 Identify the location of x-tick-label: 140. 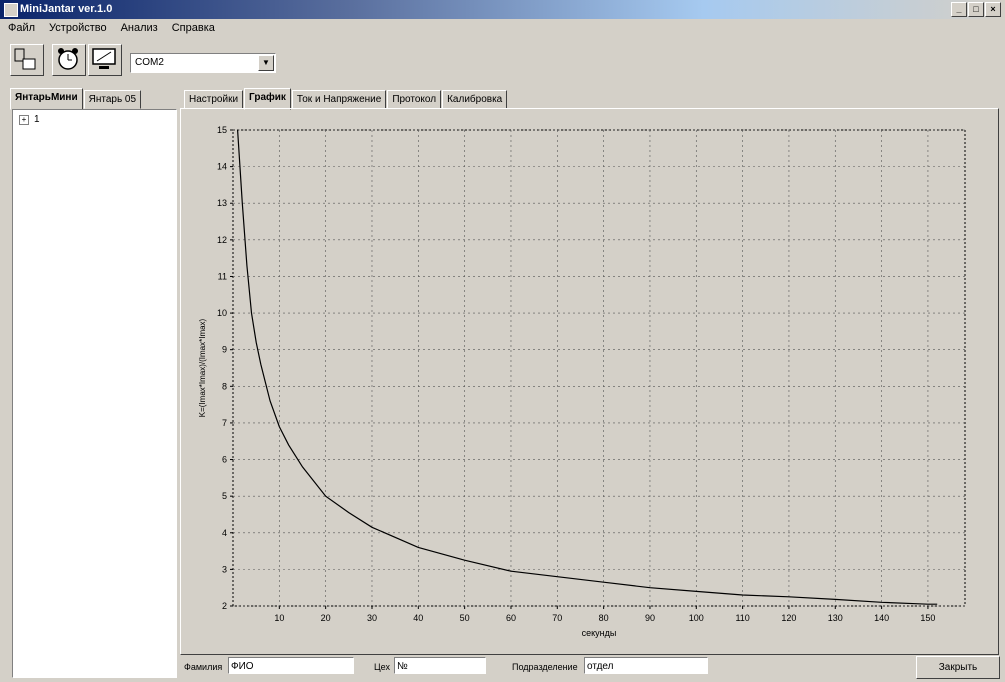
(881, 618).